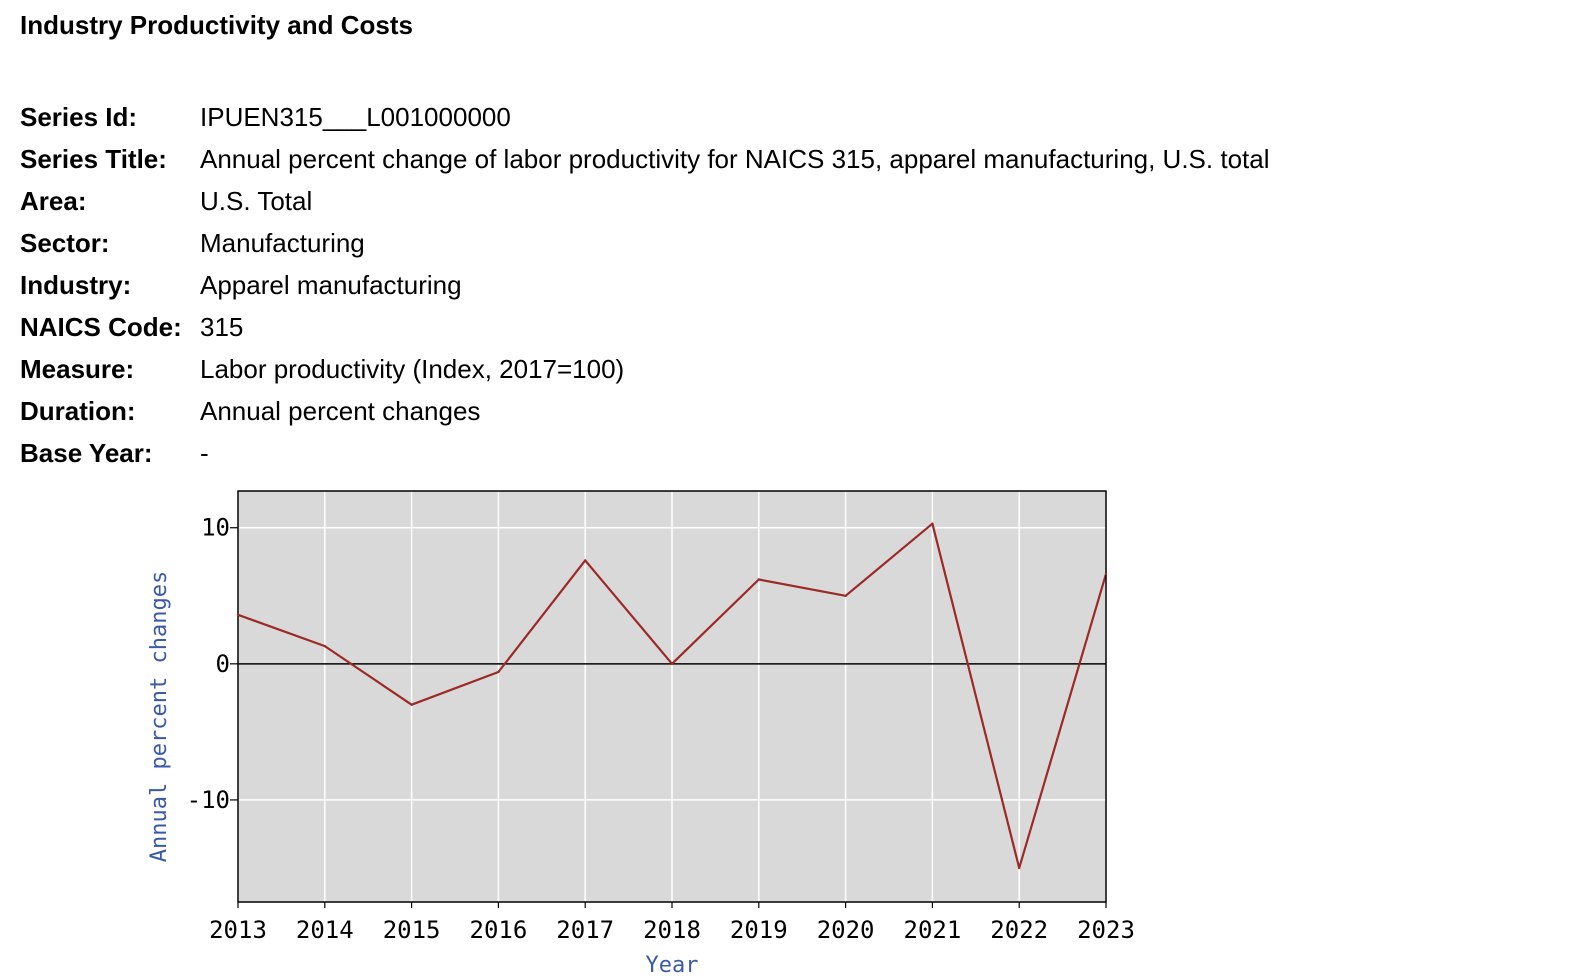 This screenshot has height=979, width=1574. I want to click on meta-label: Industry:, so click(76, 284).